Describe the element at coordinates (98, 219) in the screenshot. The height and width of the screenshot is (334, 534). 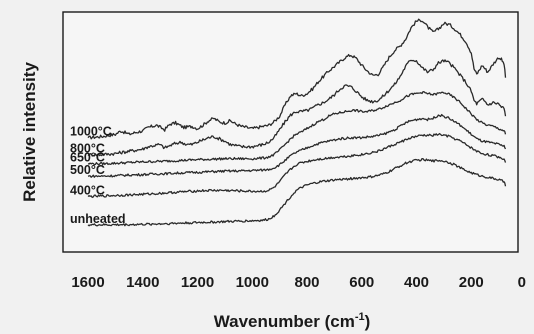
I see `series-label: unheated` at that location.